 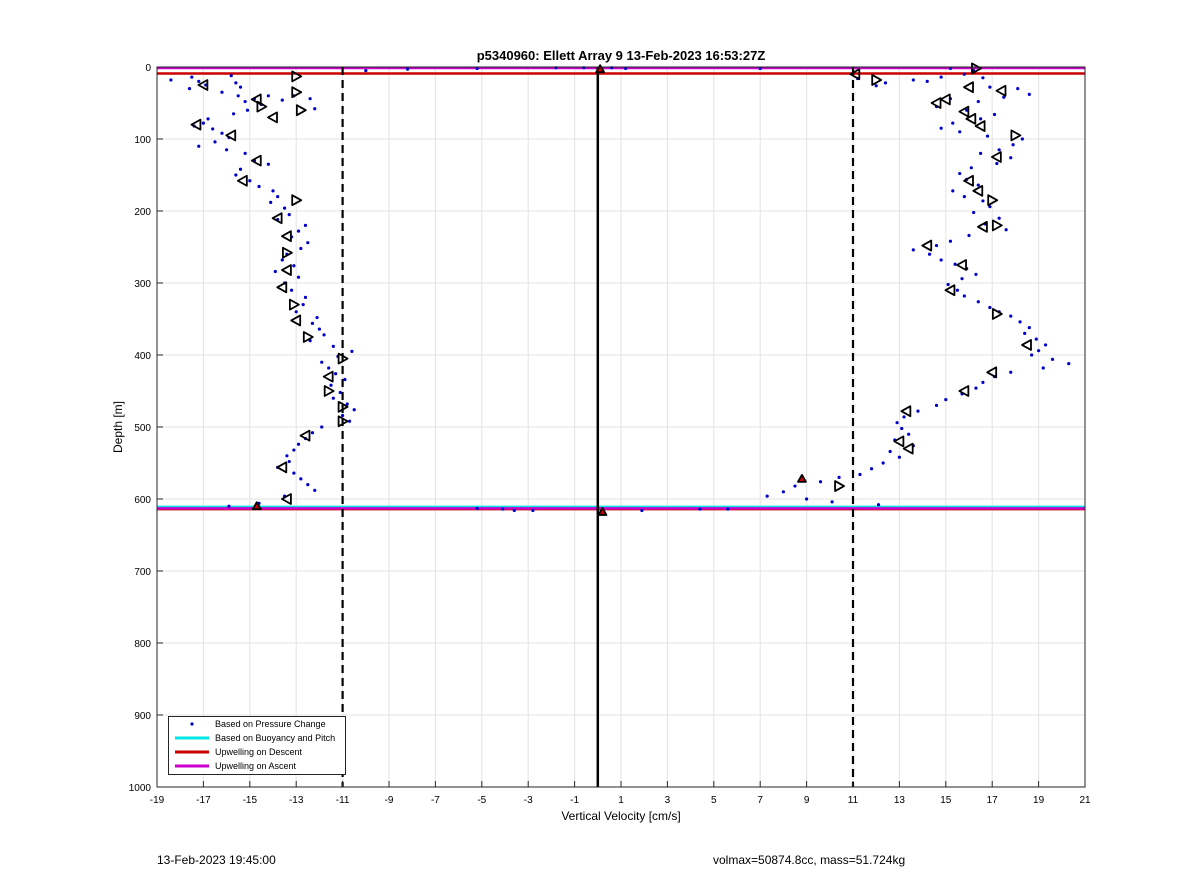 What do you see at coordinates (257, 766) in the screenshot?
I see `legend-item-upwelling-ascent: Upwelling on Ascent` at bounding box center [257, 766].